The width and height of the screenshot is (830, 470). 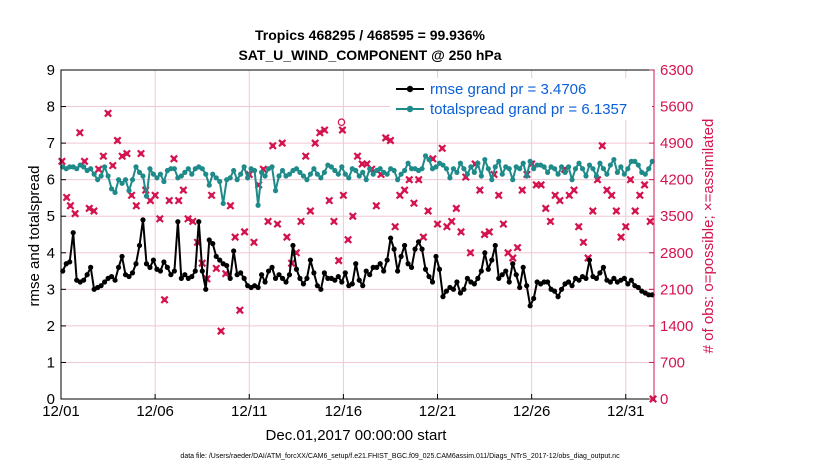 I want to click on x-tick-label: 12/26, so click(x=532, y=411).